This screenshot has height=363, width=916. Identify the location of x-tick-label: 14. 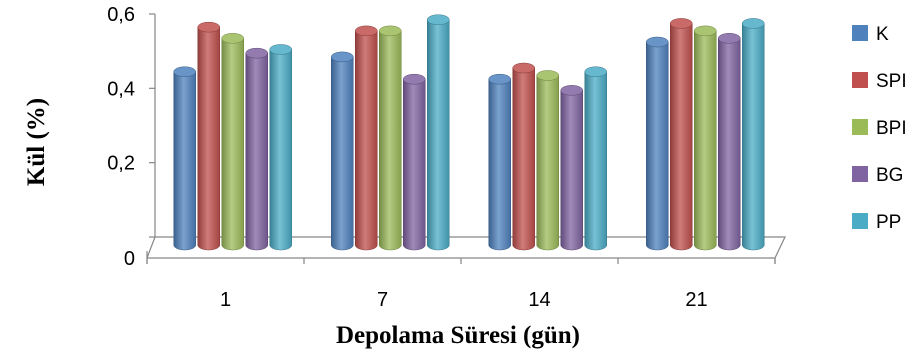
(539, 300).